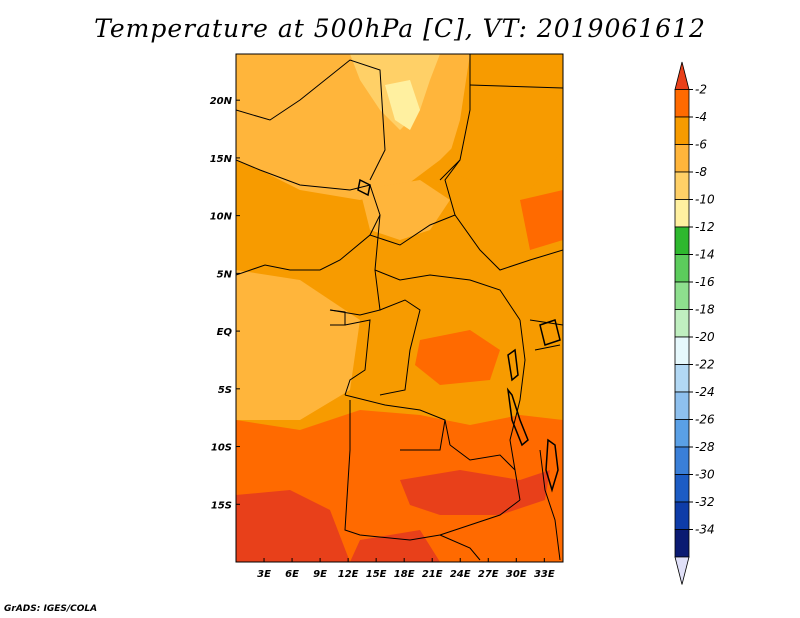 The image size is (800, 618). What do you see at coordinates (705, 227) in the screenshot?
I see `colorbar-label: -12` at bounding box center [705, 227].